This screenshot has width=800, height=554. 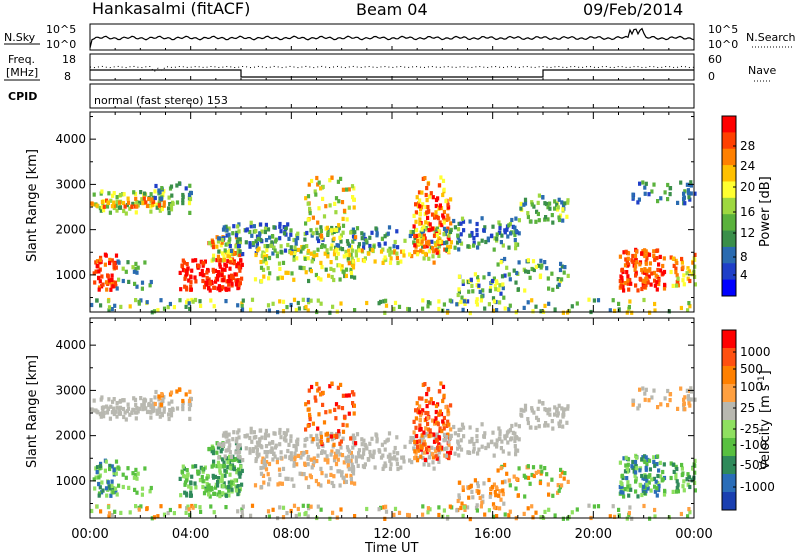 I want to click on colorbar-tick-label: 16, so click(x=747, y=212).